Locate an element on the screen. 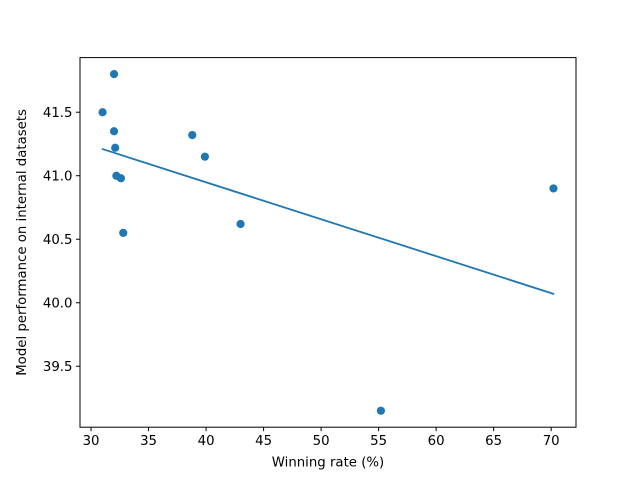 The height and width of the screenshot is (480, 640). x-tick-label: 60 is located at coordinates (436, 441).